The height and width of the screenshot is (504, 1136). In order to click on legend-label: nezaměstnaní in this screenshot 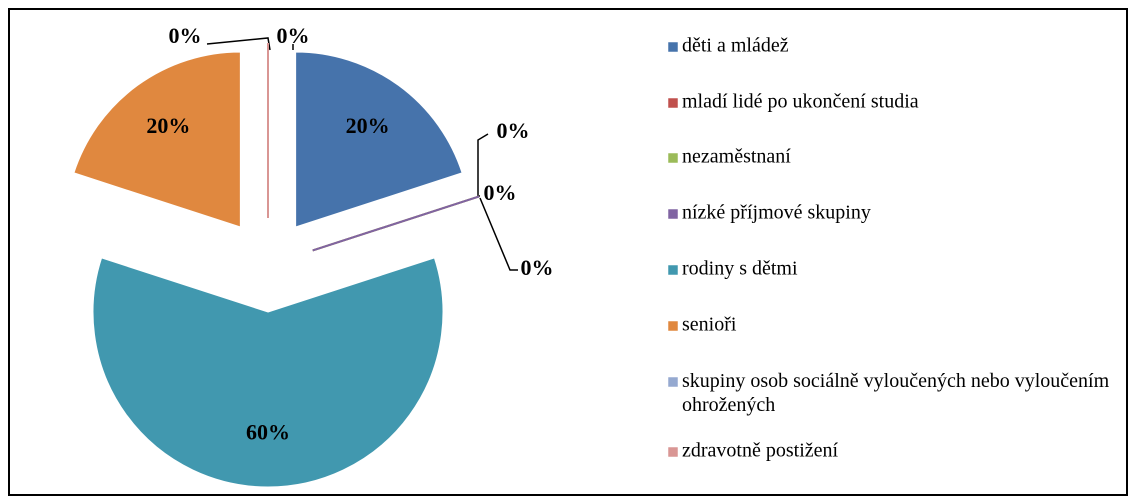, I will do `click(736, 157)`.